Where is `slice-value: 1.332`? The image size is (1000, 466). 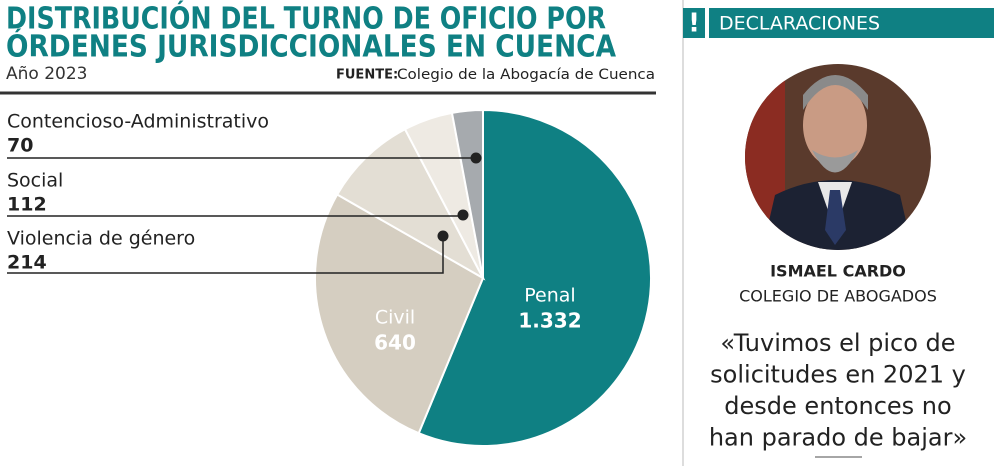
slice-value: 1.332 is located at coordinates (549, 321).